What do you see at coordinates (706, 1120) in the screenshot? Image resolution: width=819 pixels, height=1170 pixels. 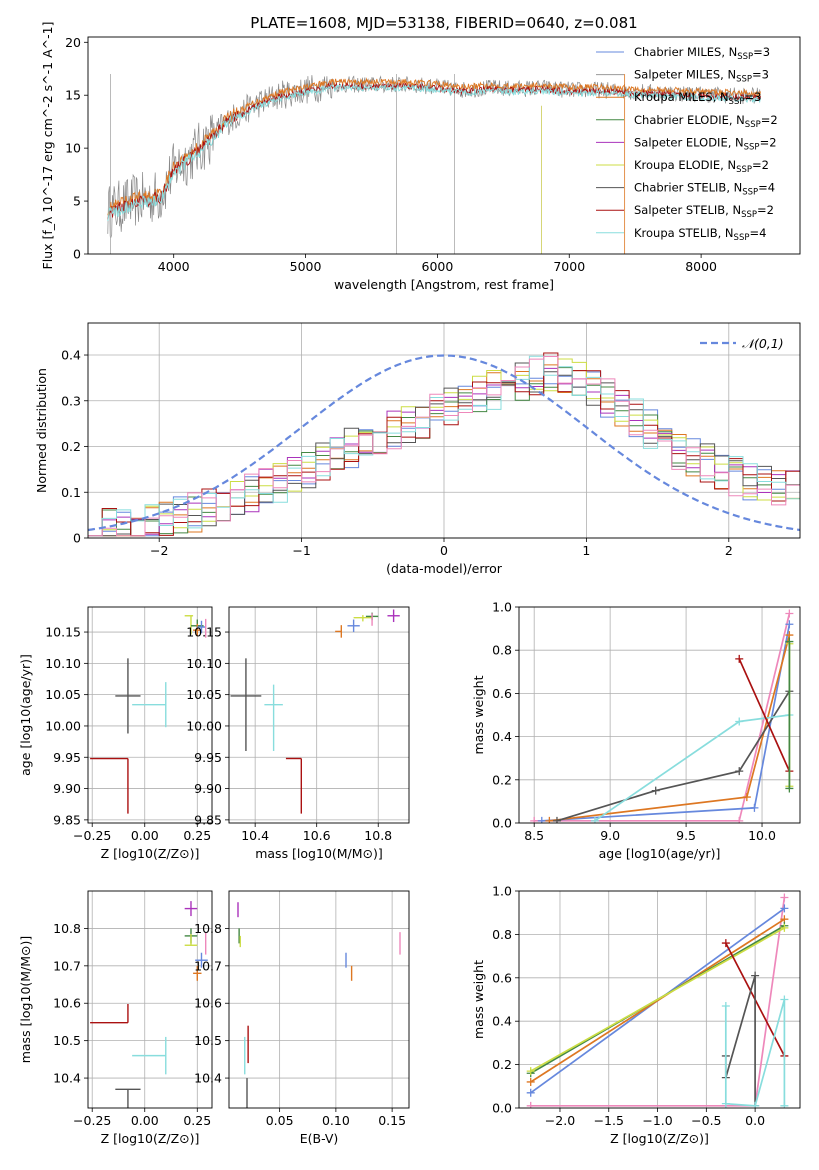 I see `tick-label-x: −0.5` at bounding box center [706, 1120].